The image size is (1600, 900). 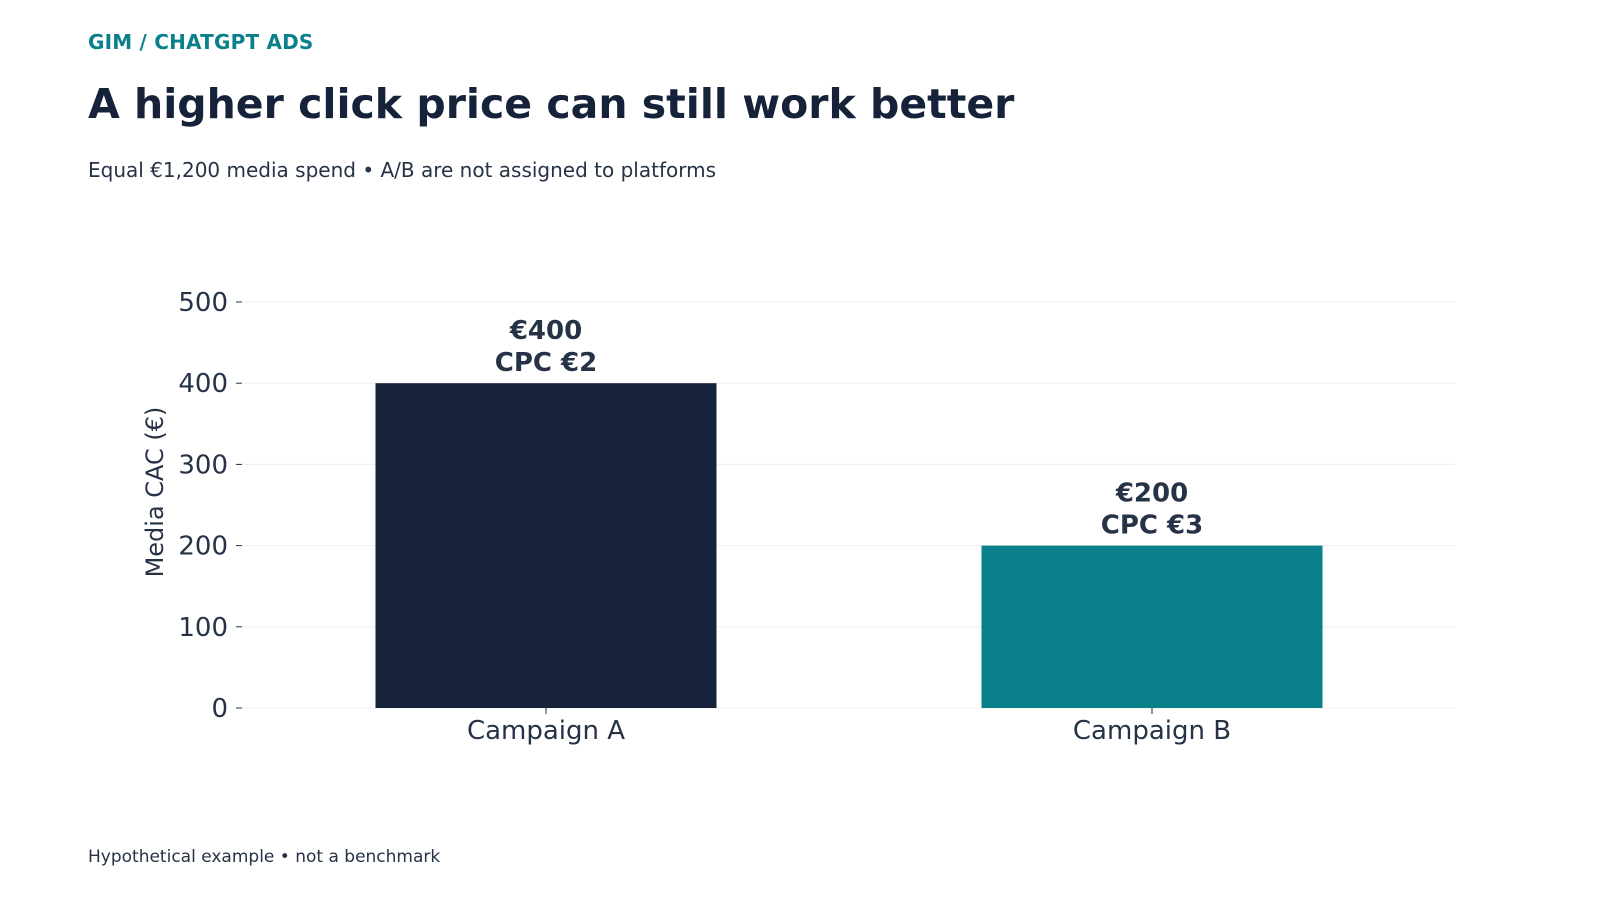 What do you see at coordinates (1152, 731) in the screenshot?
I see `x-tick-label: Campaign B` at bounding box center [1152, 731].